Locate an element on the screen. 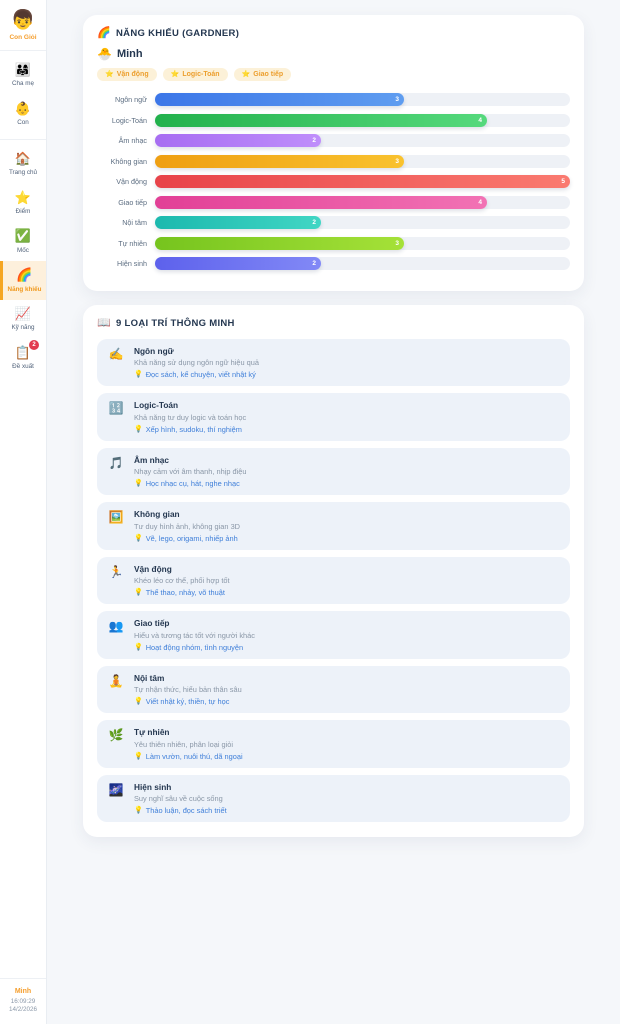 The width and height of the screenshot is (620, 1024). chart-bar: 2 is located at coordinates (238, 222).